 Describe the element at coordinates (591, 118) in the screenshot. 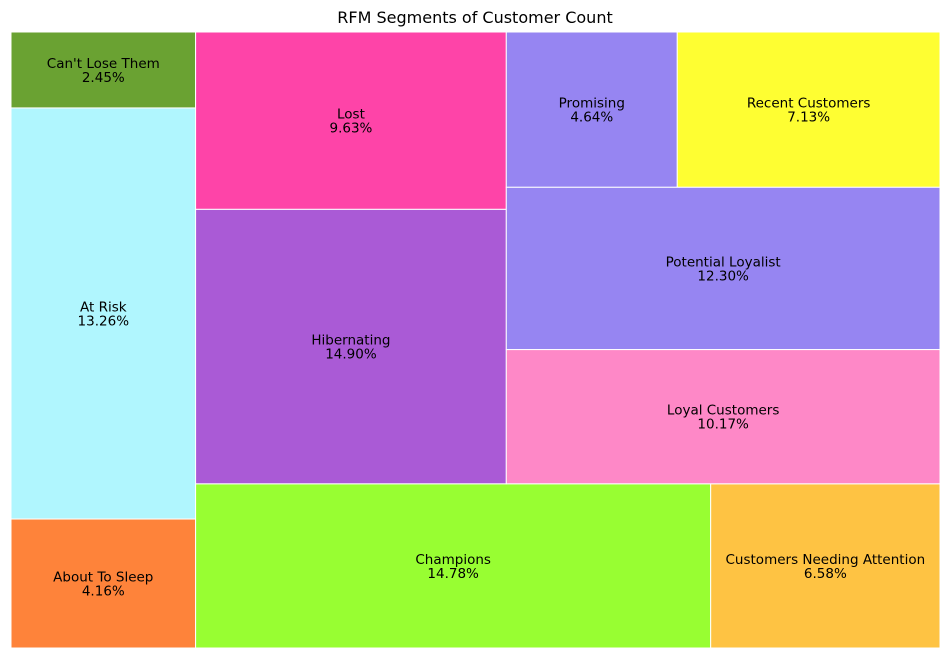

I see `segment-value-label: 4.64%` at that location.